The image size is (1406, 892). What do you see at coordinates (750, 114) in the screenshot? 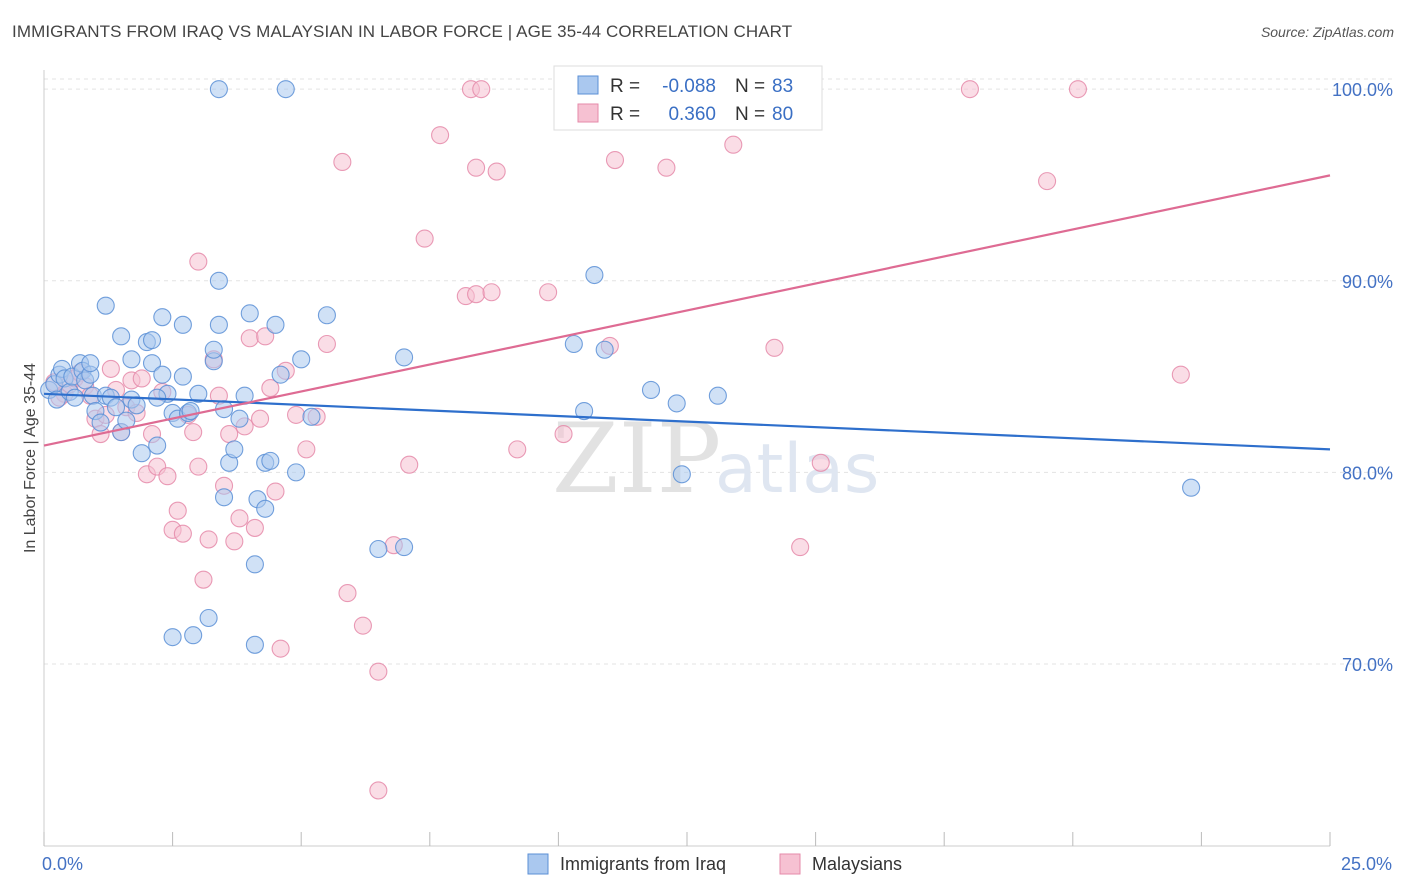
I see `stats-n-label-malaysians: N =` at bounding box center [750, 114].